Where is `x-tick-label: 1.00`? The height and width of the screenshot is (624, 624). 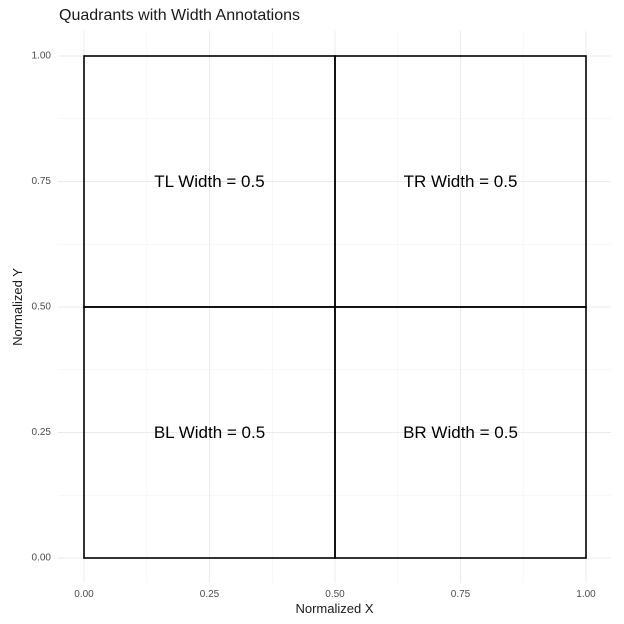 x-tick-label: 1.00 is located at coordinates (586, 594).